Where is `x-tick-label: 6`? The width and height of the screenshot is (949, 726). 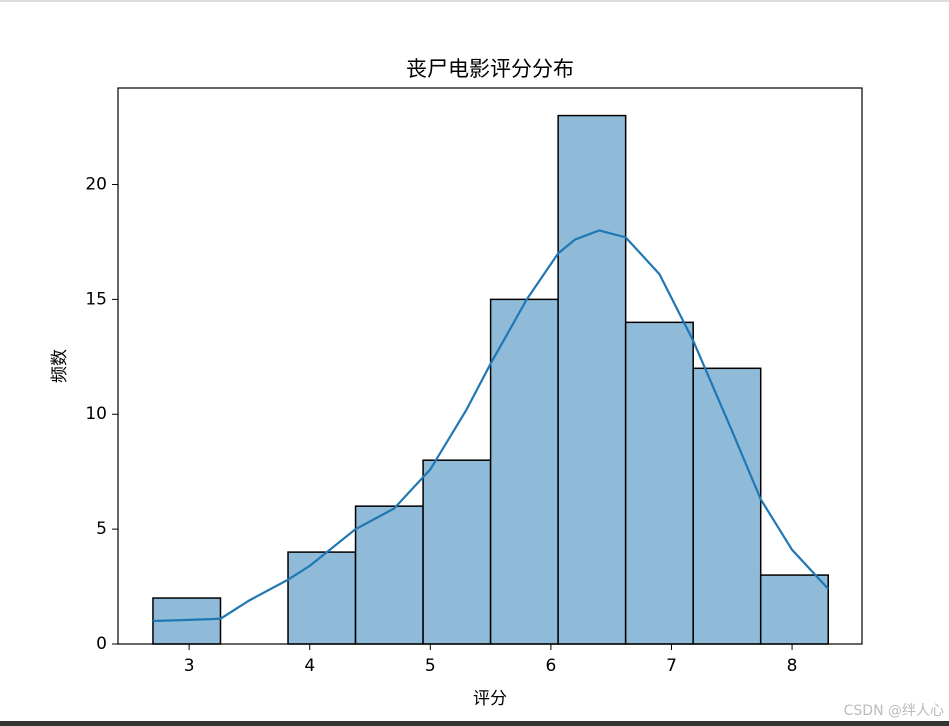
x-tick-label: 6 is located at coordinates (550, 666).